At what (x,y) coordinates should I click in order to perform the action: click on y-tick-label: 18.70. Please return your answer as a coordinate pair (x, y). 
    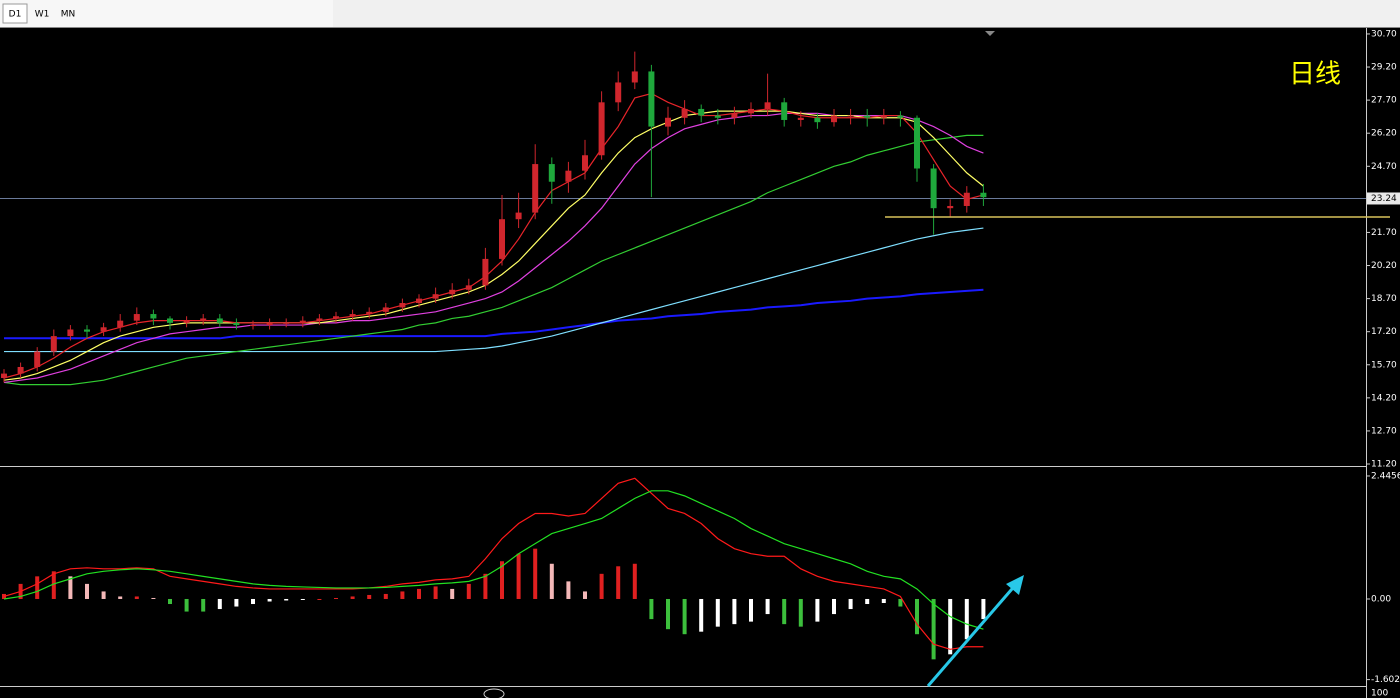
    Looking at the image, I should click on (1384, 299).